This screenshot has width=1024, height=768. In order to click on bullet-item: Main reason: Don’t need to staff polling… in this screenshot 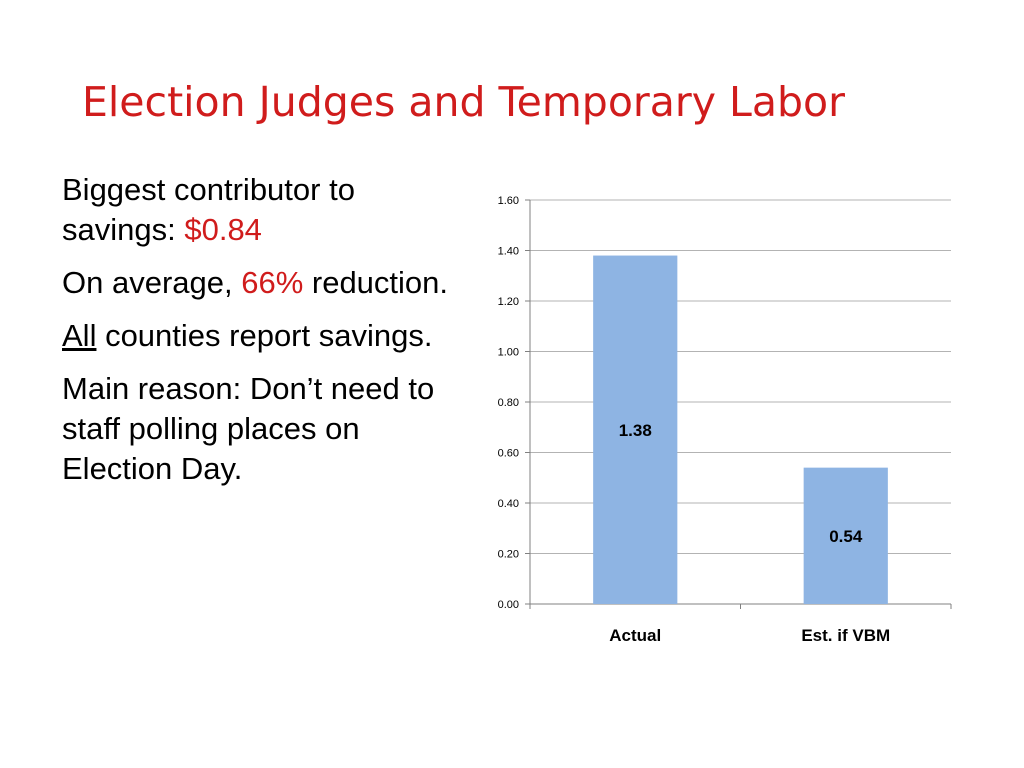, I will do `click(257, 429)`.